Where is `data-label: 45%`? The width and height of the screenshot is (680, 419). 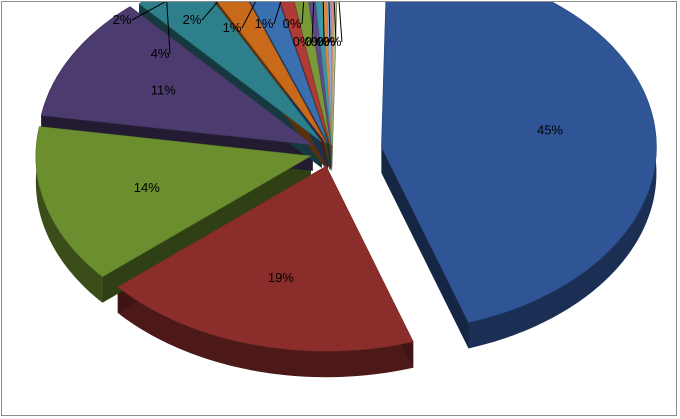
data-label: 45% is located at coordinates (550, 130).